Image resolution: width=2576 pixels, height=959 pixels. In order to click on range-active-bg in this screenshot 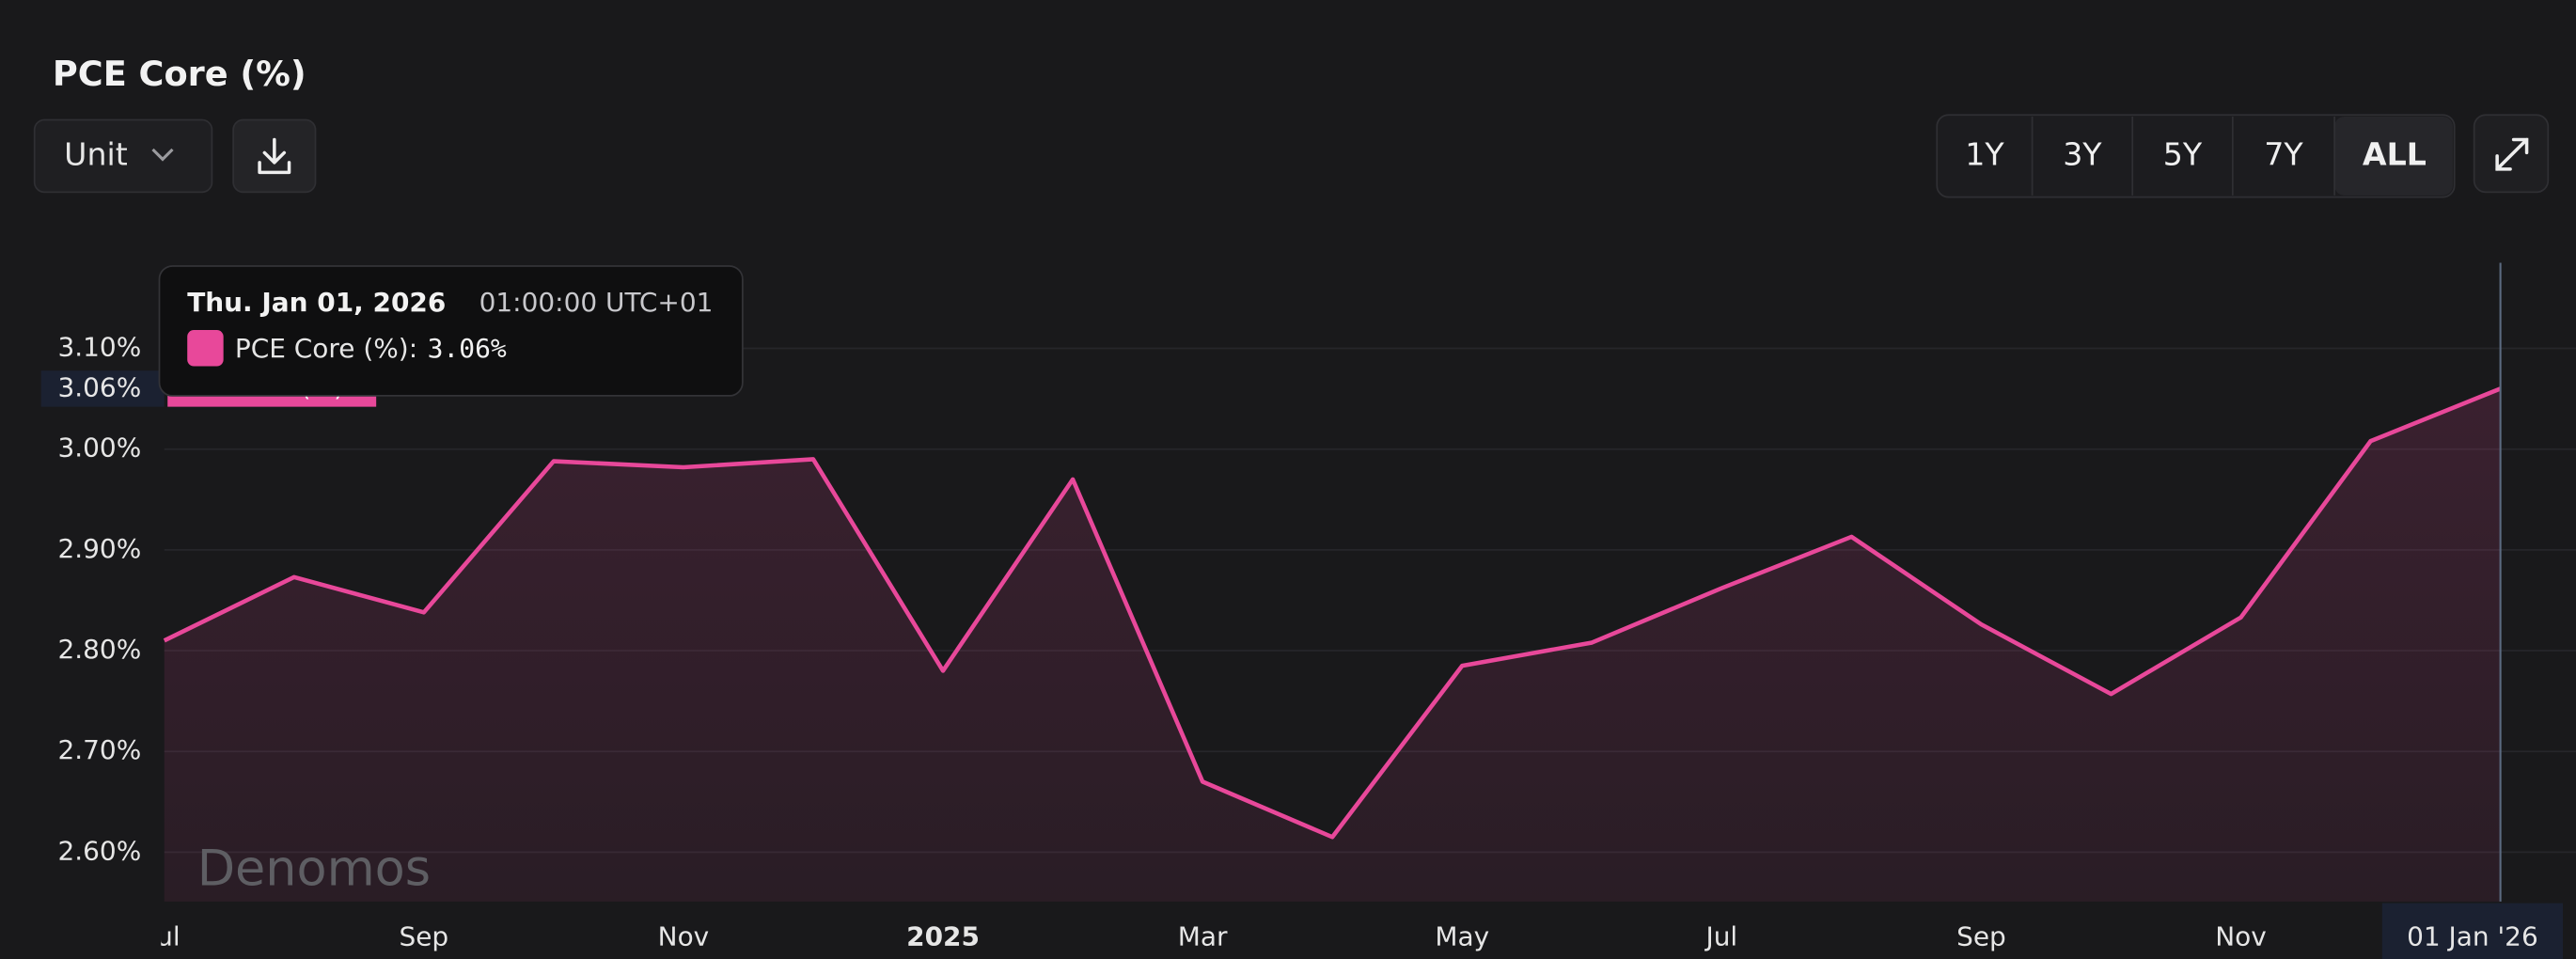, I will do `click(2394, 156)`.